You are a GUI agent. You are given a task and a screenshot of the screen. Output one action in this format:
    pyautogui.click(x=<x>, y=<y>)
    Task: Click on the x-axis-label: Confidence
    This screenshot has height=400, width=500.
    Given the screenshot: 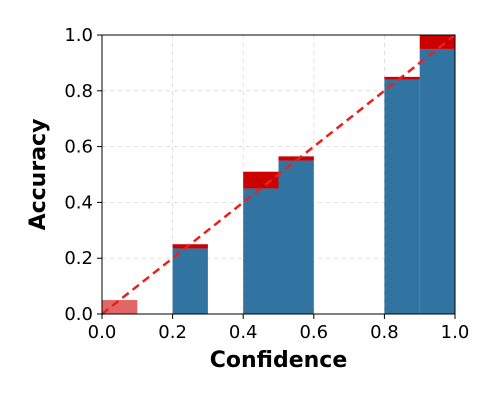 What is the action you would take?
    pyautogui.click(x=279, y=360)
    